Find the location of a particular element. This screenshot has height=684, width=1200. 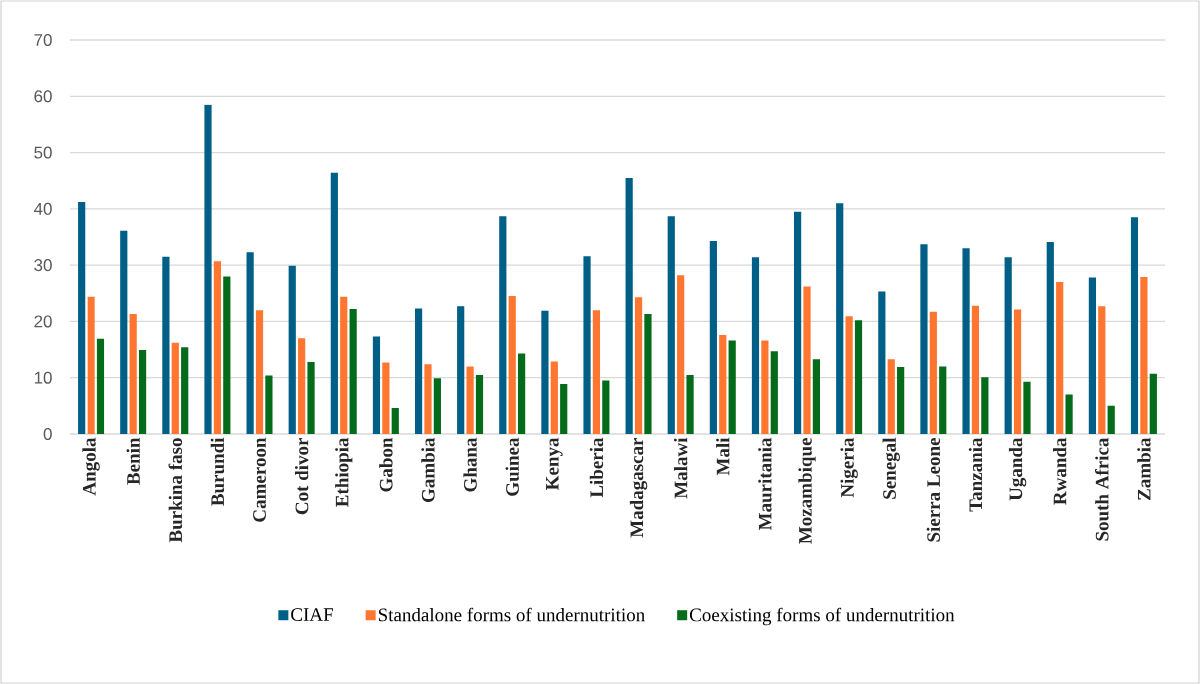

y-tick-label: 10 is located at coordinates (43, 377).